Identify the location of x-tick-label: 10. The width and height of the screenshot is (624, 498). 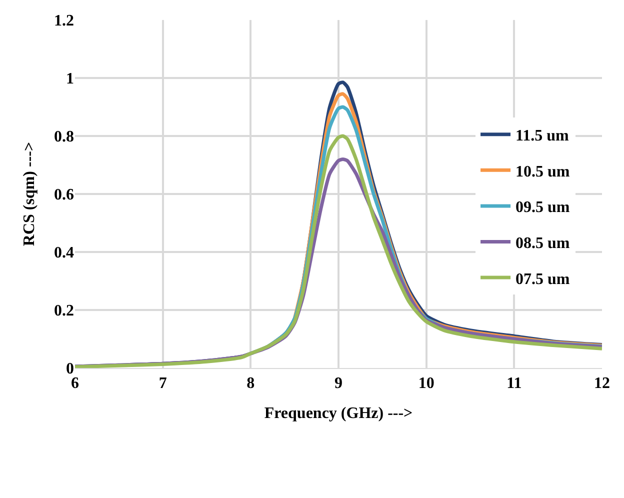
(426, 383).